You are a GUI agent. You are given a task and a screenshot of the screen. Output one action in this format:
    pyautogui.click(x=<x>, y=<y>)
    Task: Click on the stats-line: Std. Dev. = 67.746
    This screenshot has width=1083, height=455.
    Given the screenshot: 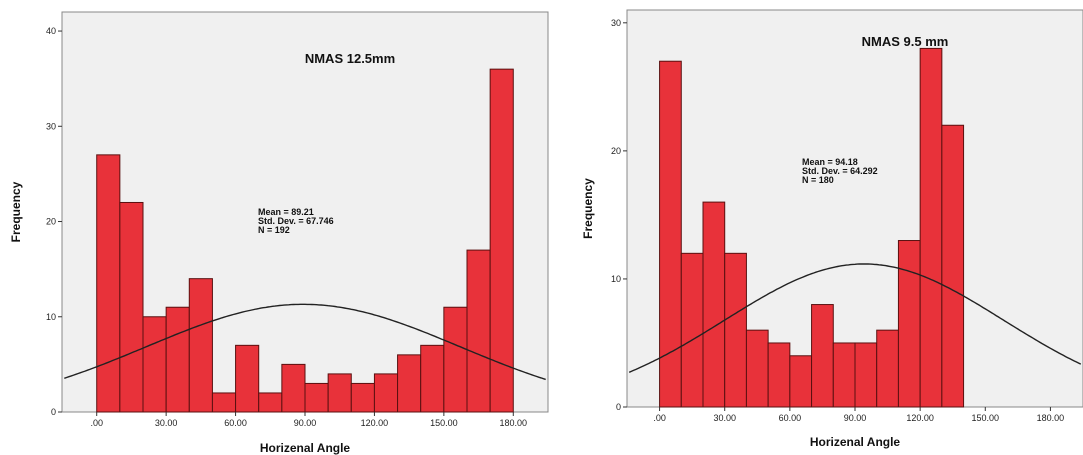 What is the action you would take?
    pyautogui.click(x=296, y=221)
    